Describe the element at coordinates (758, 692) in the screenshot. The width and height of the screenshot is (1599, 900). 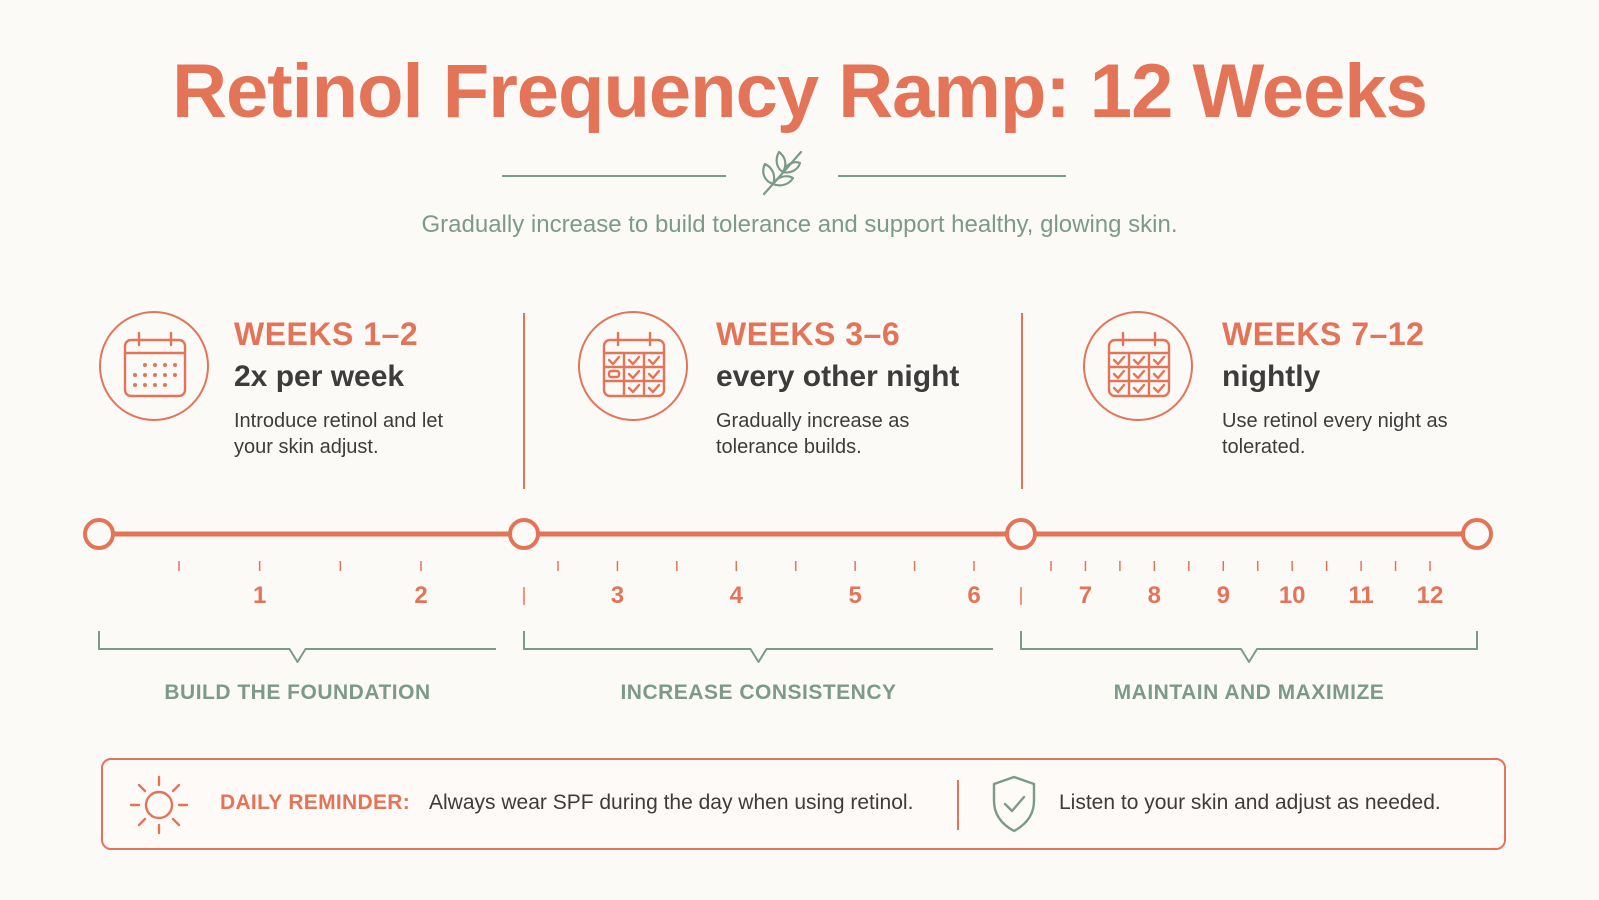
I see `bracket-label: INCREASE CONSISTENCY` at that location.